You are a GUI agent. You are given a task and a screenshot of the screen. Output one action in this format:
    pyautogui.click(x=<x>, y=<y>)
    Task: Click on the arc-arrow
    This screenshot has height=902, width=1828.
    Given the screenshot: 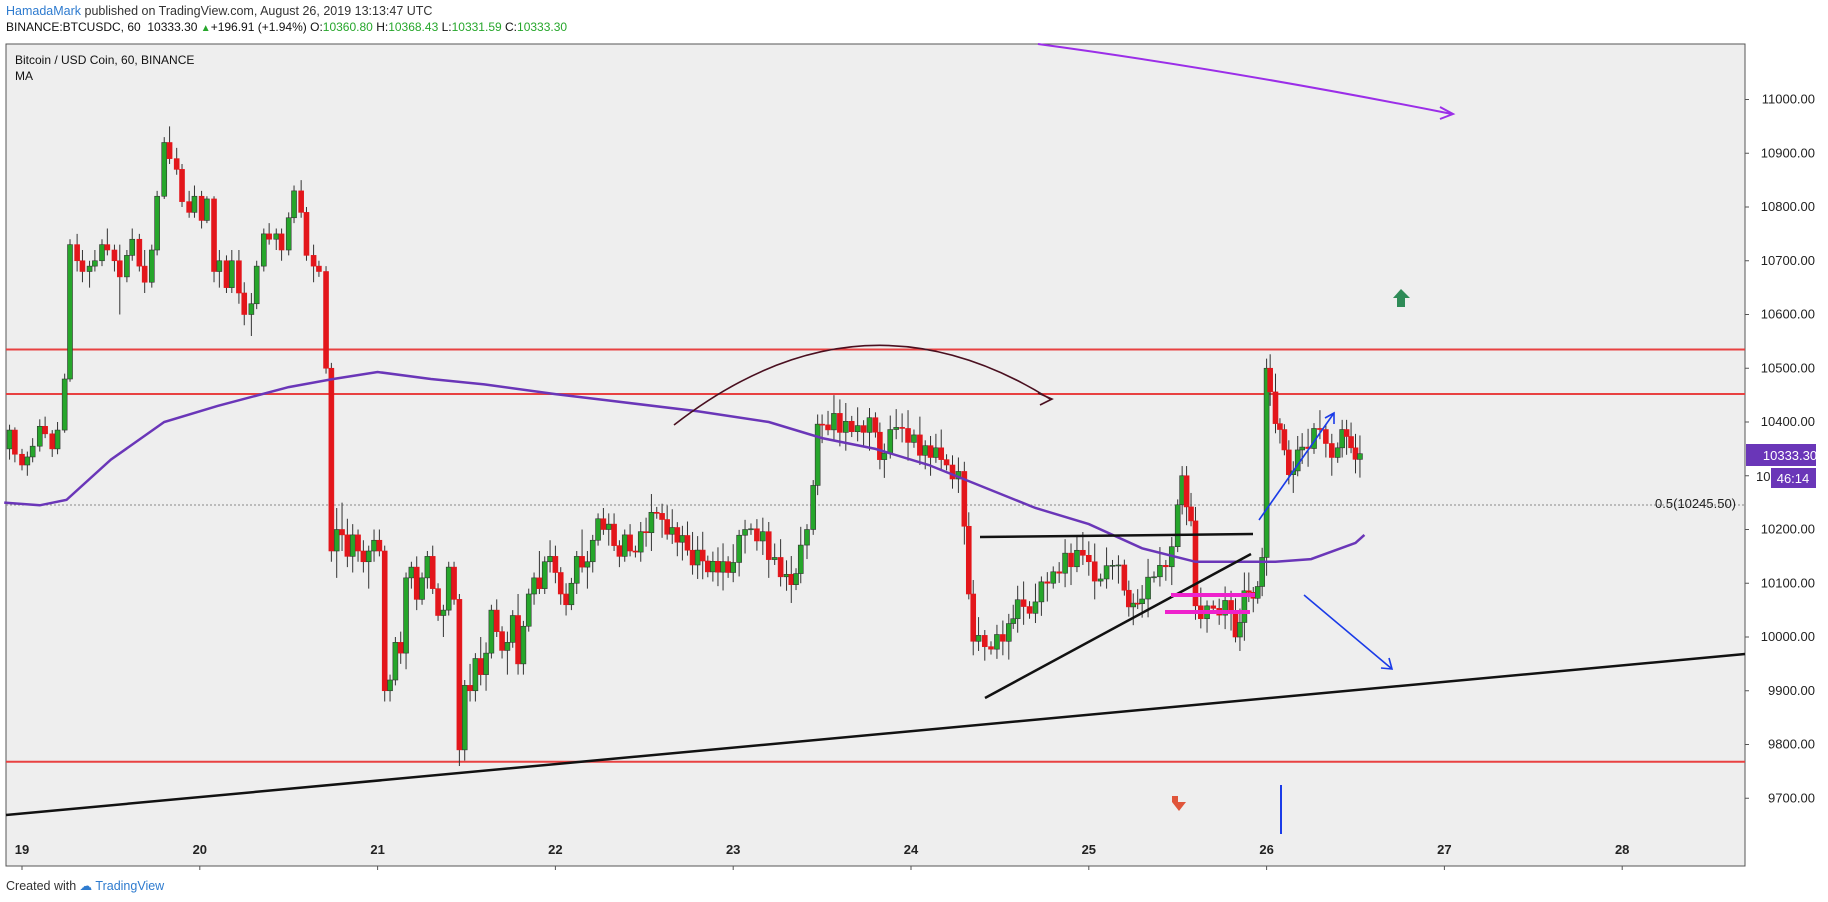 What is the action you would take?
    pyautogui.click(x=862, y=385)
    